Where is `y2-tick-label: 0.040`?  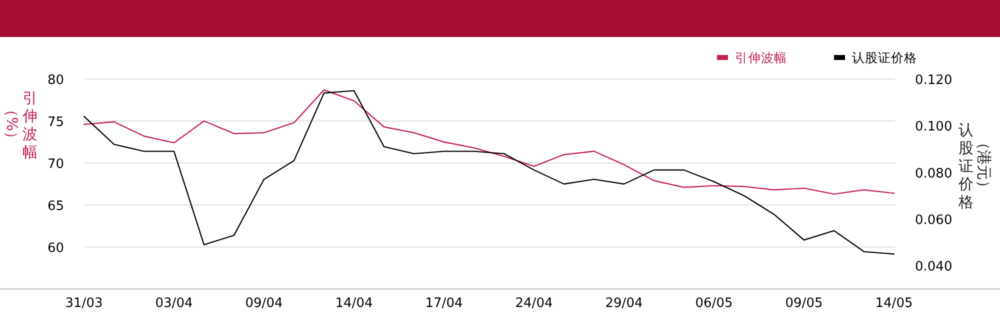 y2-tick-label: 0.040 is located at coordinates (933, 267).